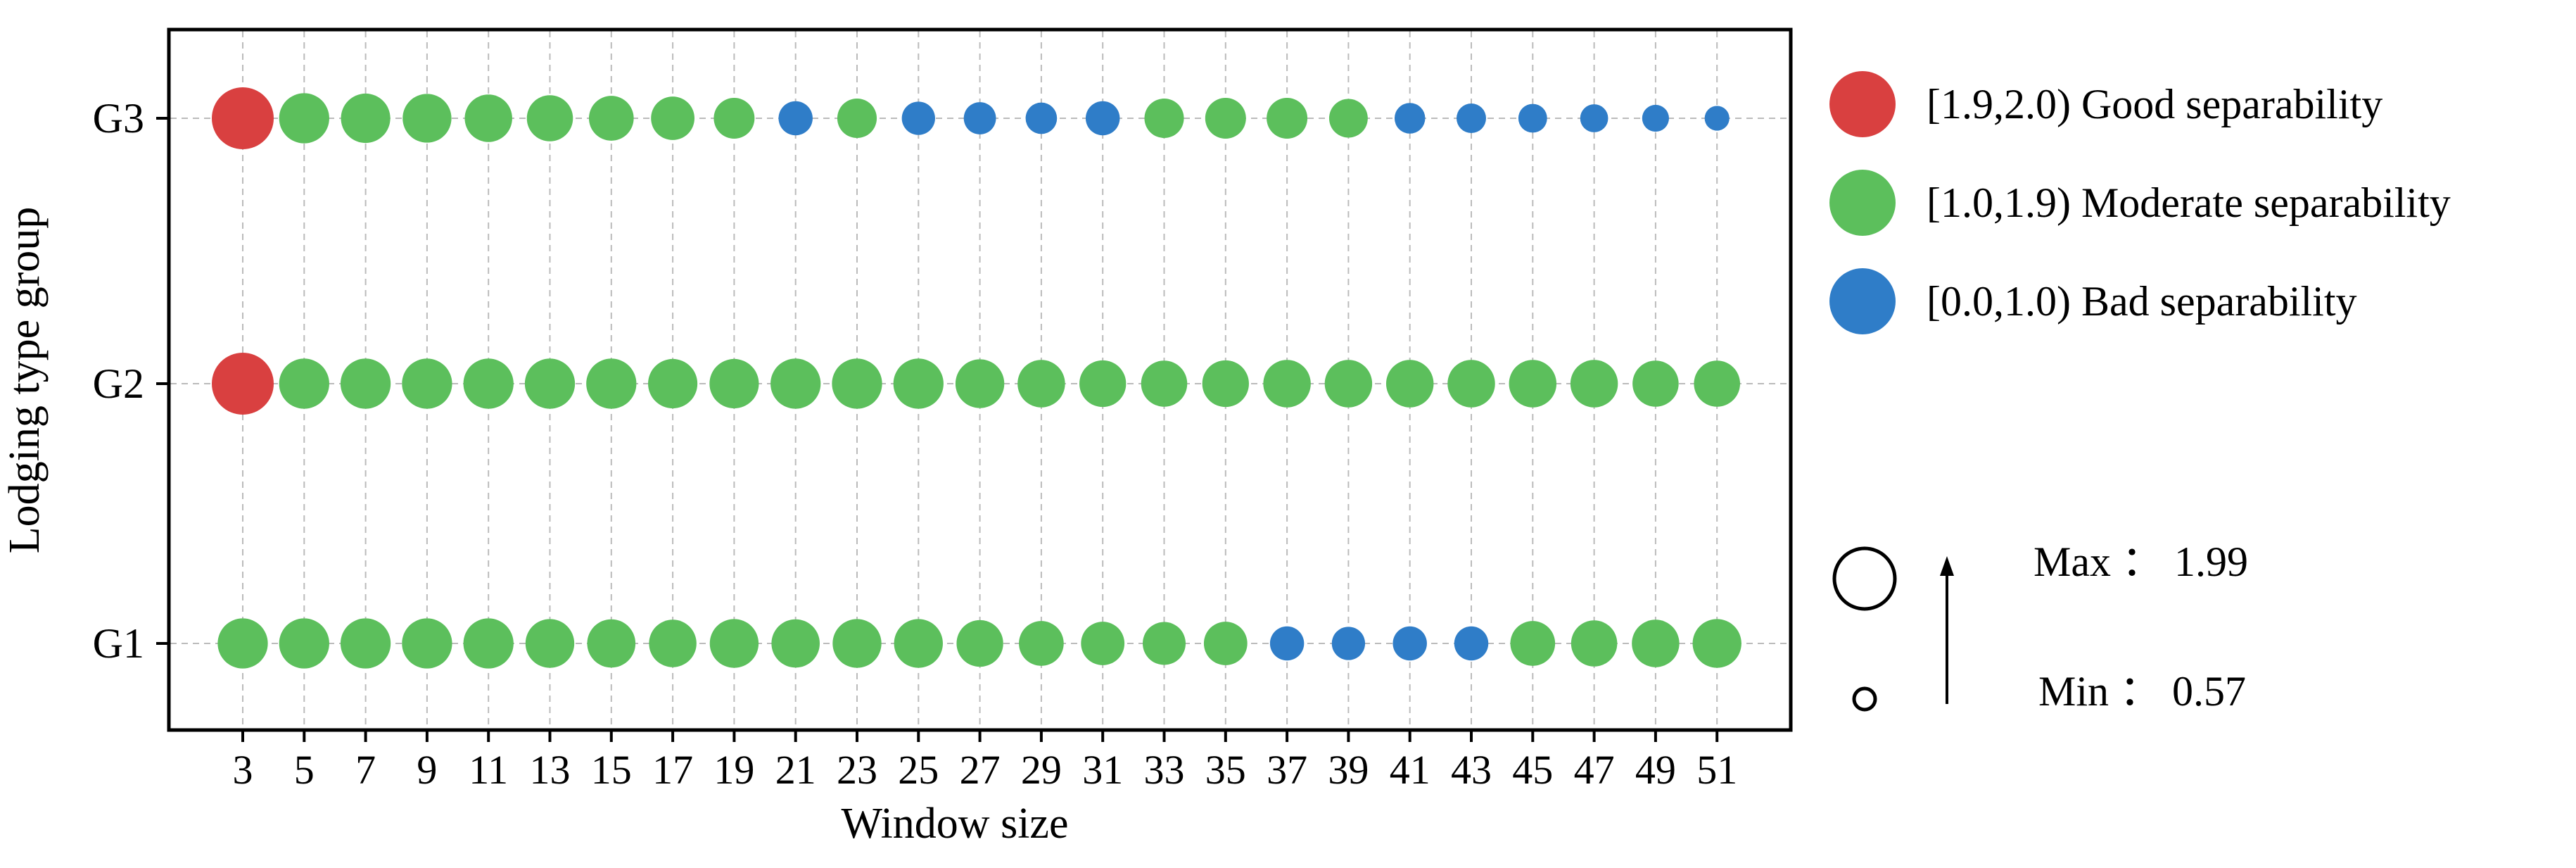 This screenshot has width=2576, height=868. I want to click on size-legend-max-circle, so click(1864, 578).